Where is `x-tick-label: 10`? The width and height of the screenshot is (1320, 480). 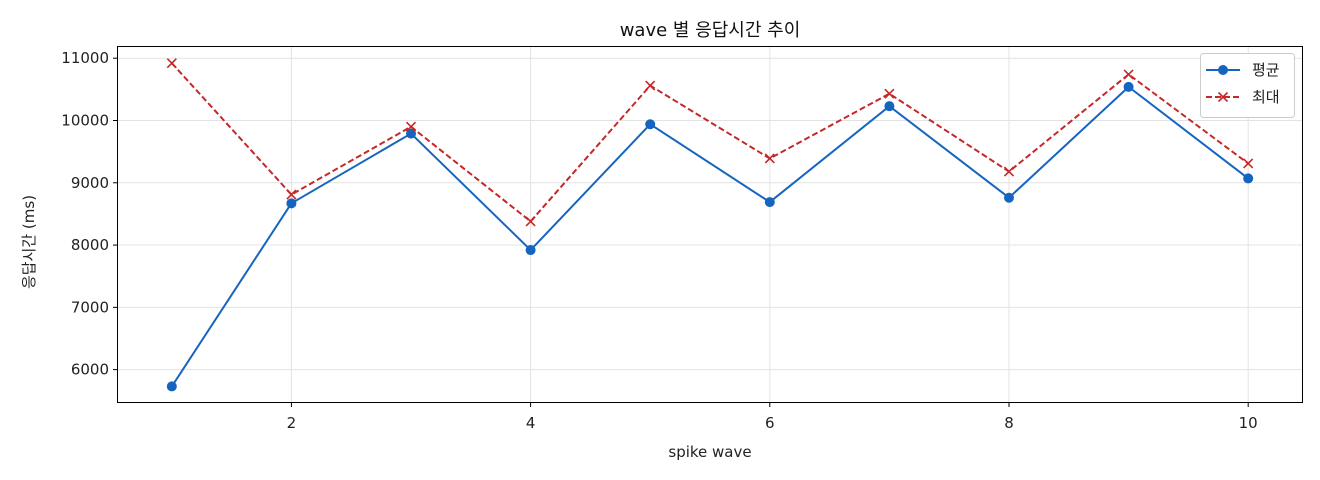 x-tick-label: 10 is located at coordinates (1248, 423).